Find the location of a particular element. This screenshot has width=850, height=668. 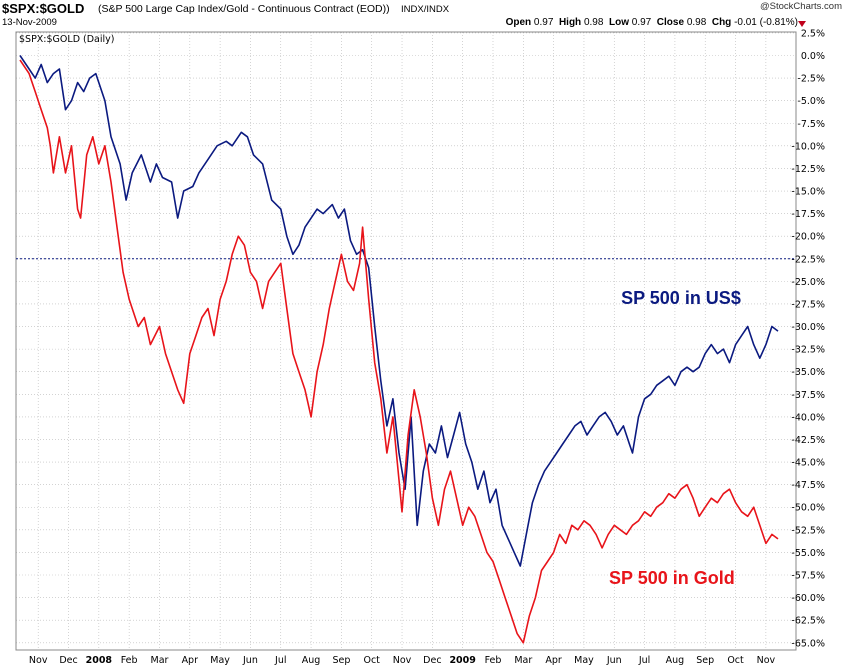

y-tick-label: -32.5% is located at coordinates (808, 350).